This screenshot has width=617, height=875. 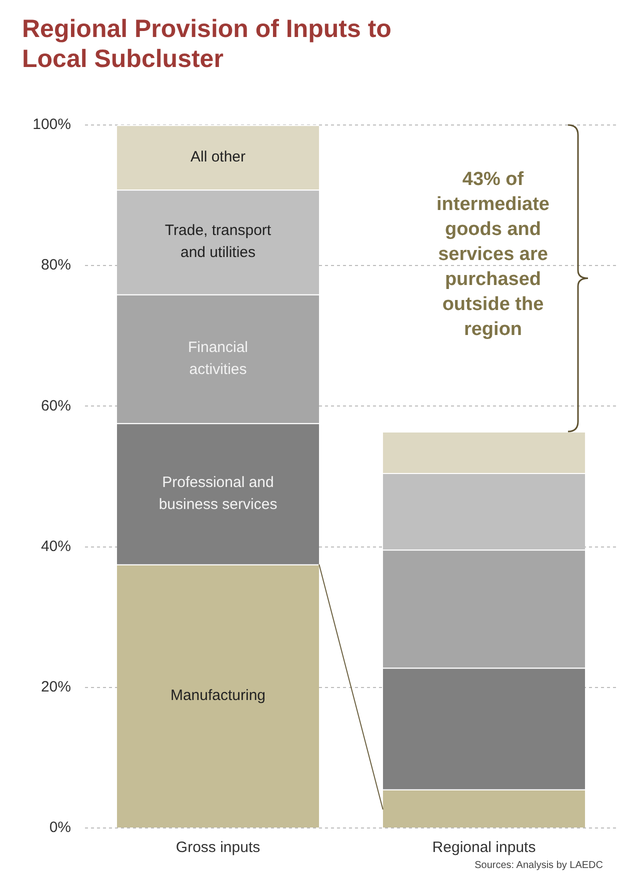 I want to click on series-label: All other, so click(x=218, y=157).